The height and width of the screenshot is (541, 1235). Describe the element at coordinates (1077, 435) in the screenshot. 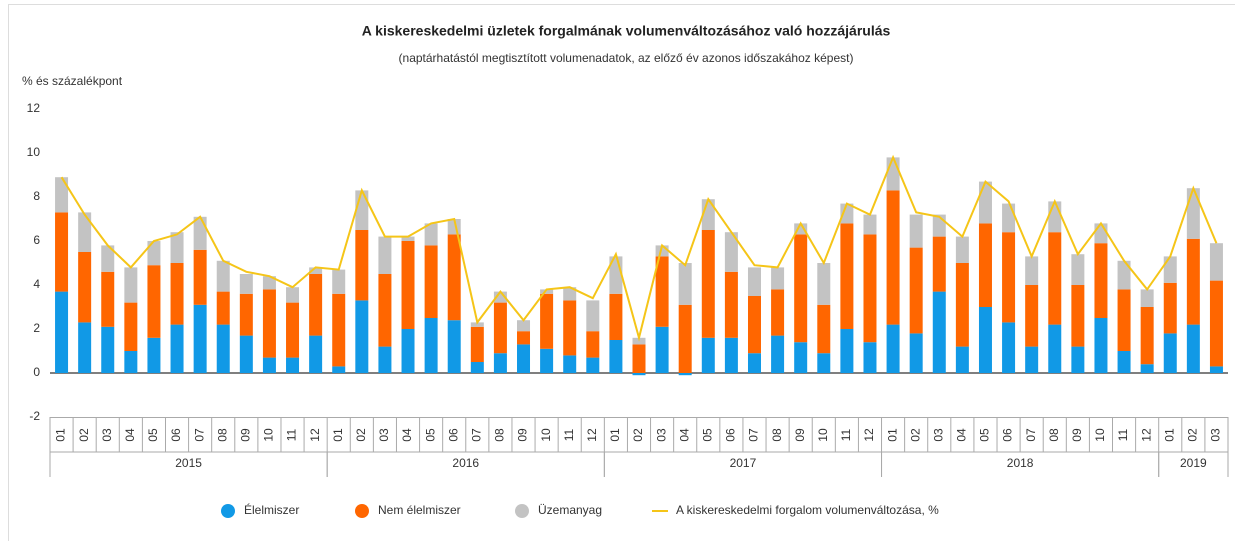

I see `x-tick-label: 09` at that location.